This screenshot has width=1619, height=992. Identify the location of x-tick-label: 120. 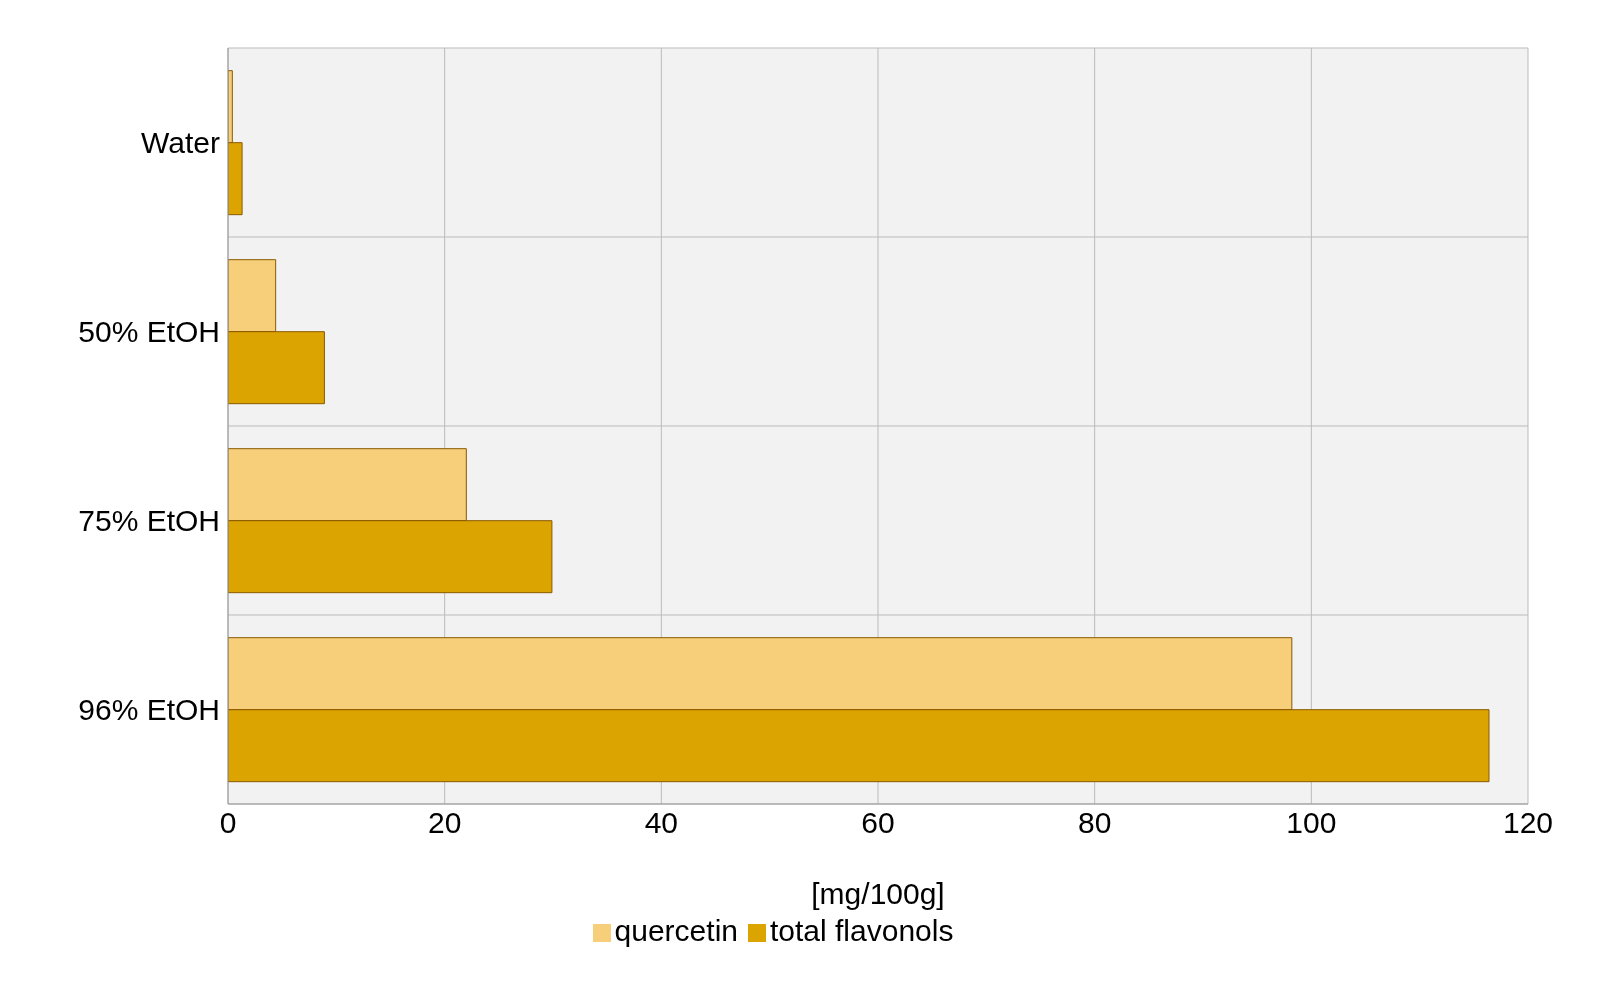
(1528, 823).